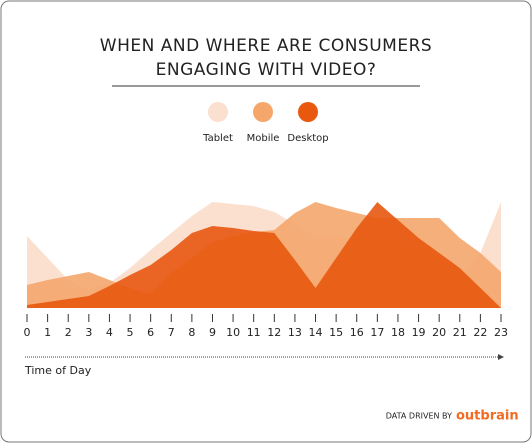 The image size is (532, 443). I want to click on x-tick-label: 5, so click(130, 332).